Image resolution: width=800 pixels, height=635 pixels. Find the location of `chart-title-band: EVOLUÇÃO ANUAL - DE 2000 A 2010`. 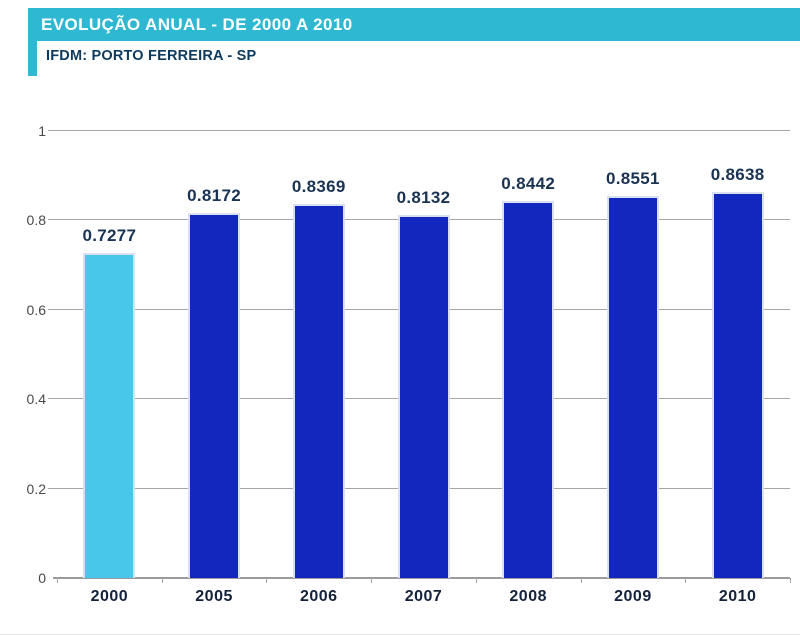

chart-title-band: EVOLUÇÃO ANUAL - DE 2000 A 2010 is located at coordinates (414, 24).